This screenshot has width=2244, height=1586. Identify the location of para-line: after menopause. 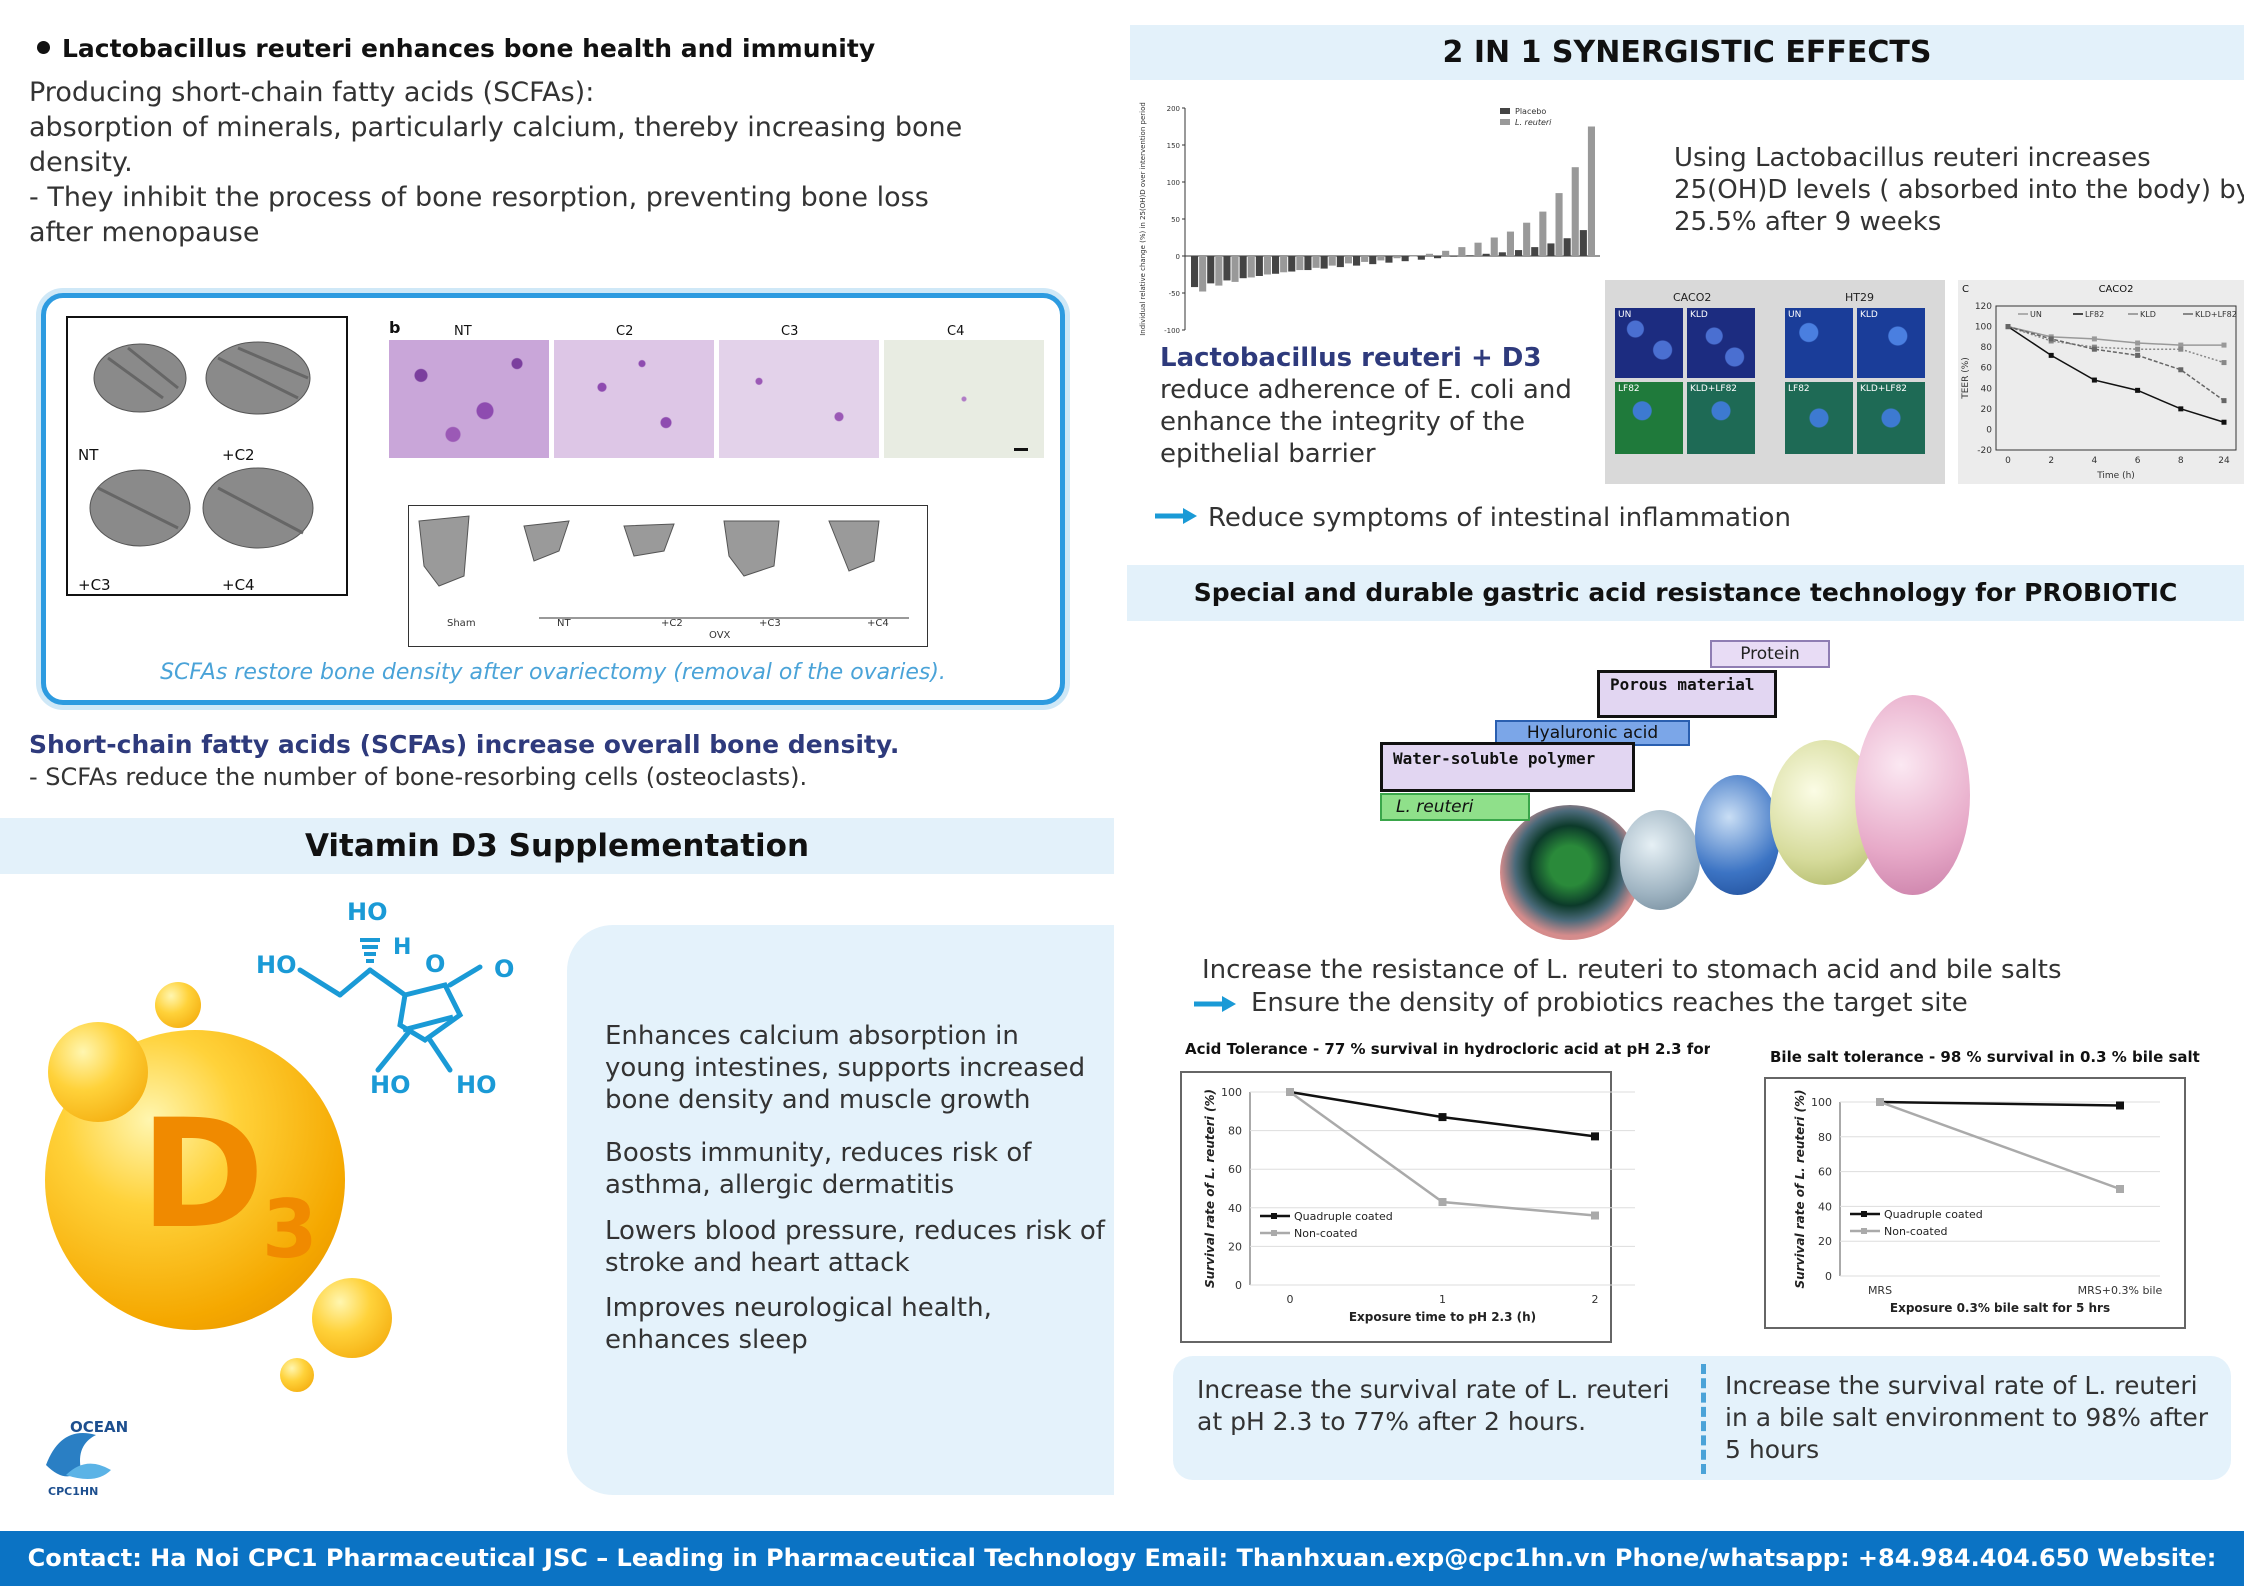
(144, 232).